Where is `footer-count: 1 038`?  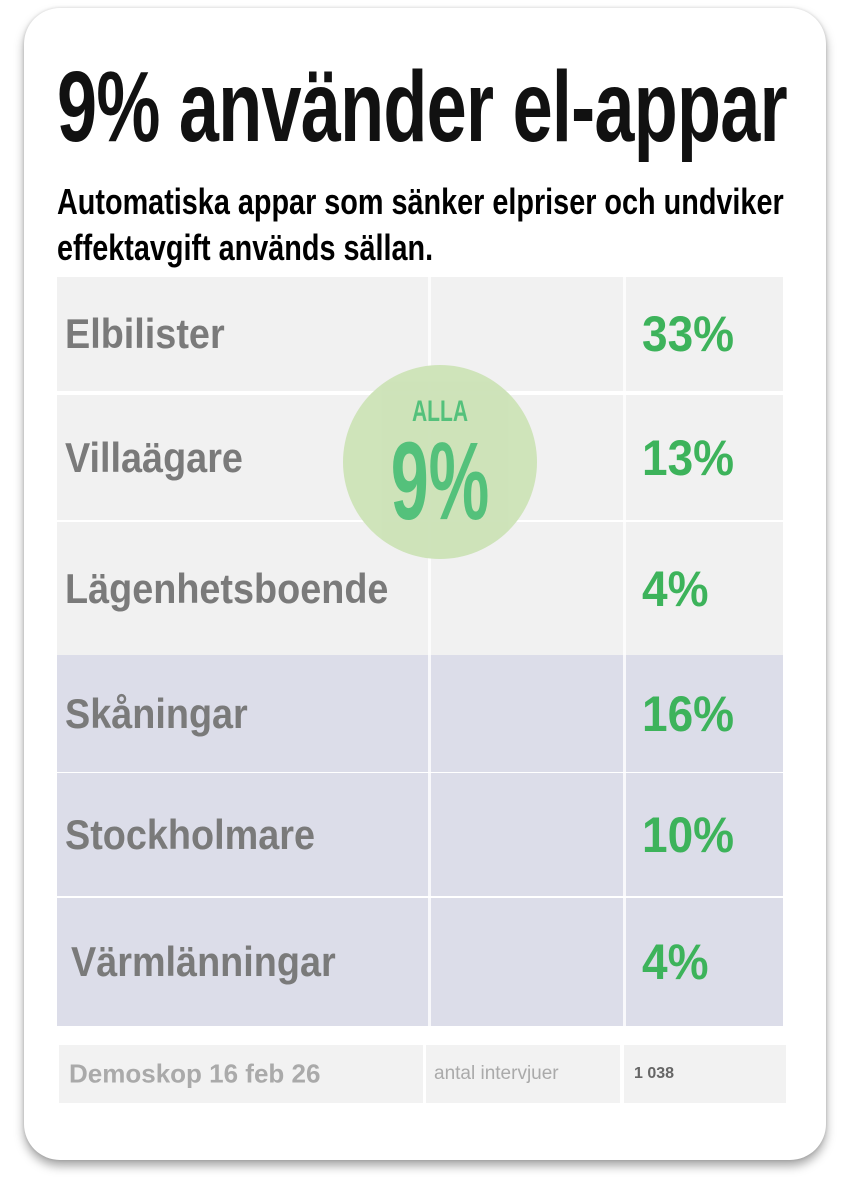
footer-count: 1 038 is located at coordinates (654, 1073).